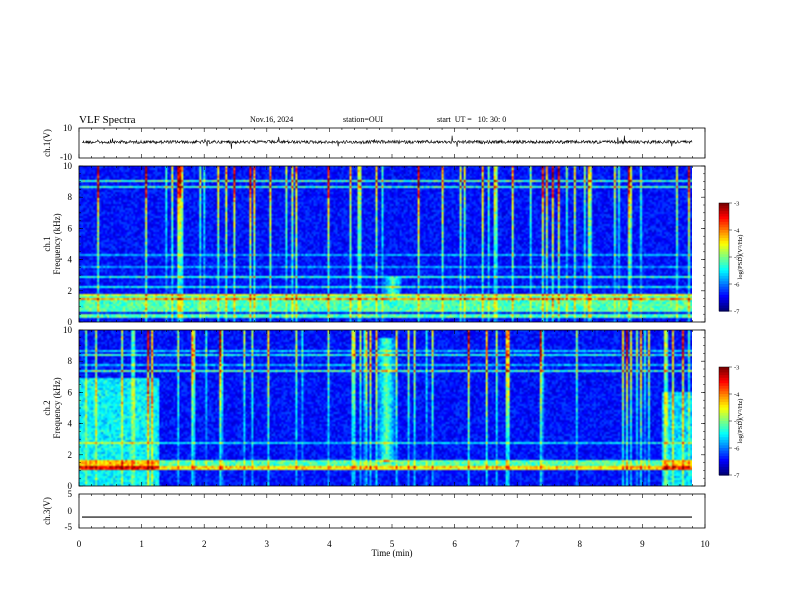 Image resolution: width=792 pixels, height=612 pixels. Describe the element at coordinates (70, 322) in the screenshot. I see `ch1-spec-ytick-label: 0` at that location.